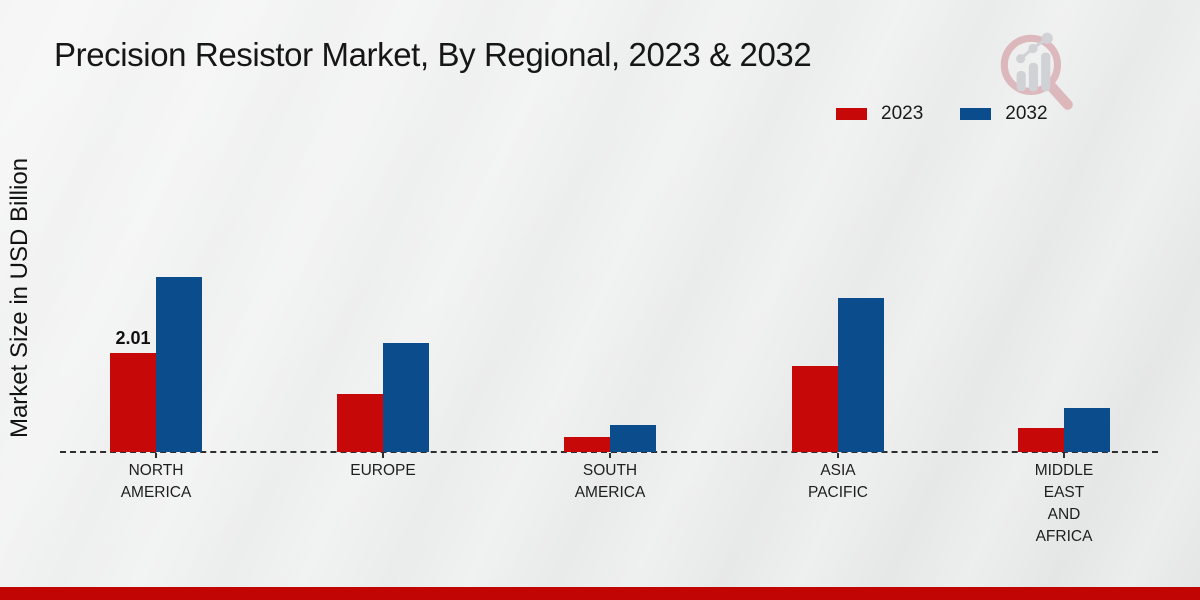  I want to click on legend-swatch-2032, so click(976, 114).